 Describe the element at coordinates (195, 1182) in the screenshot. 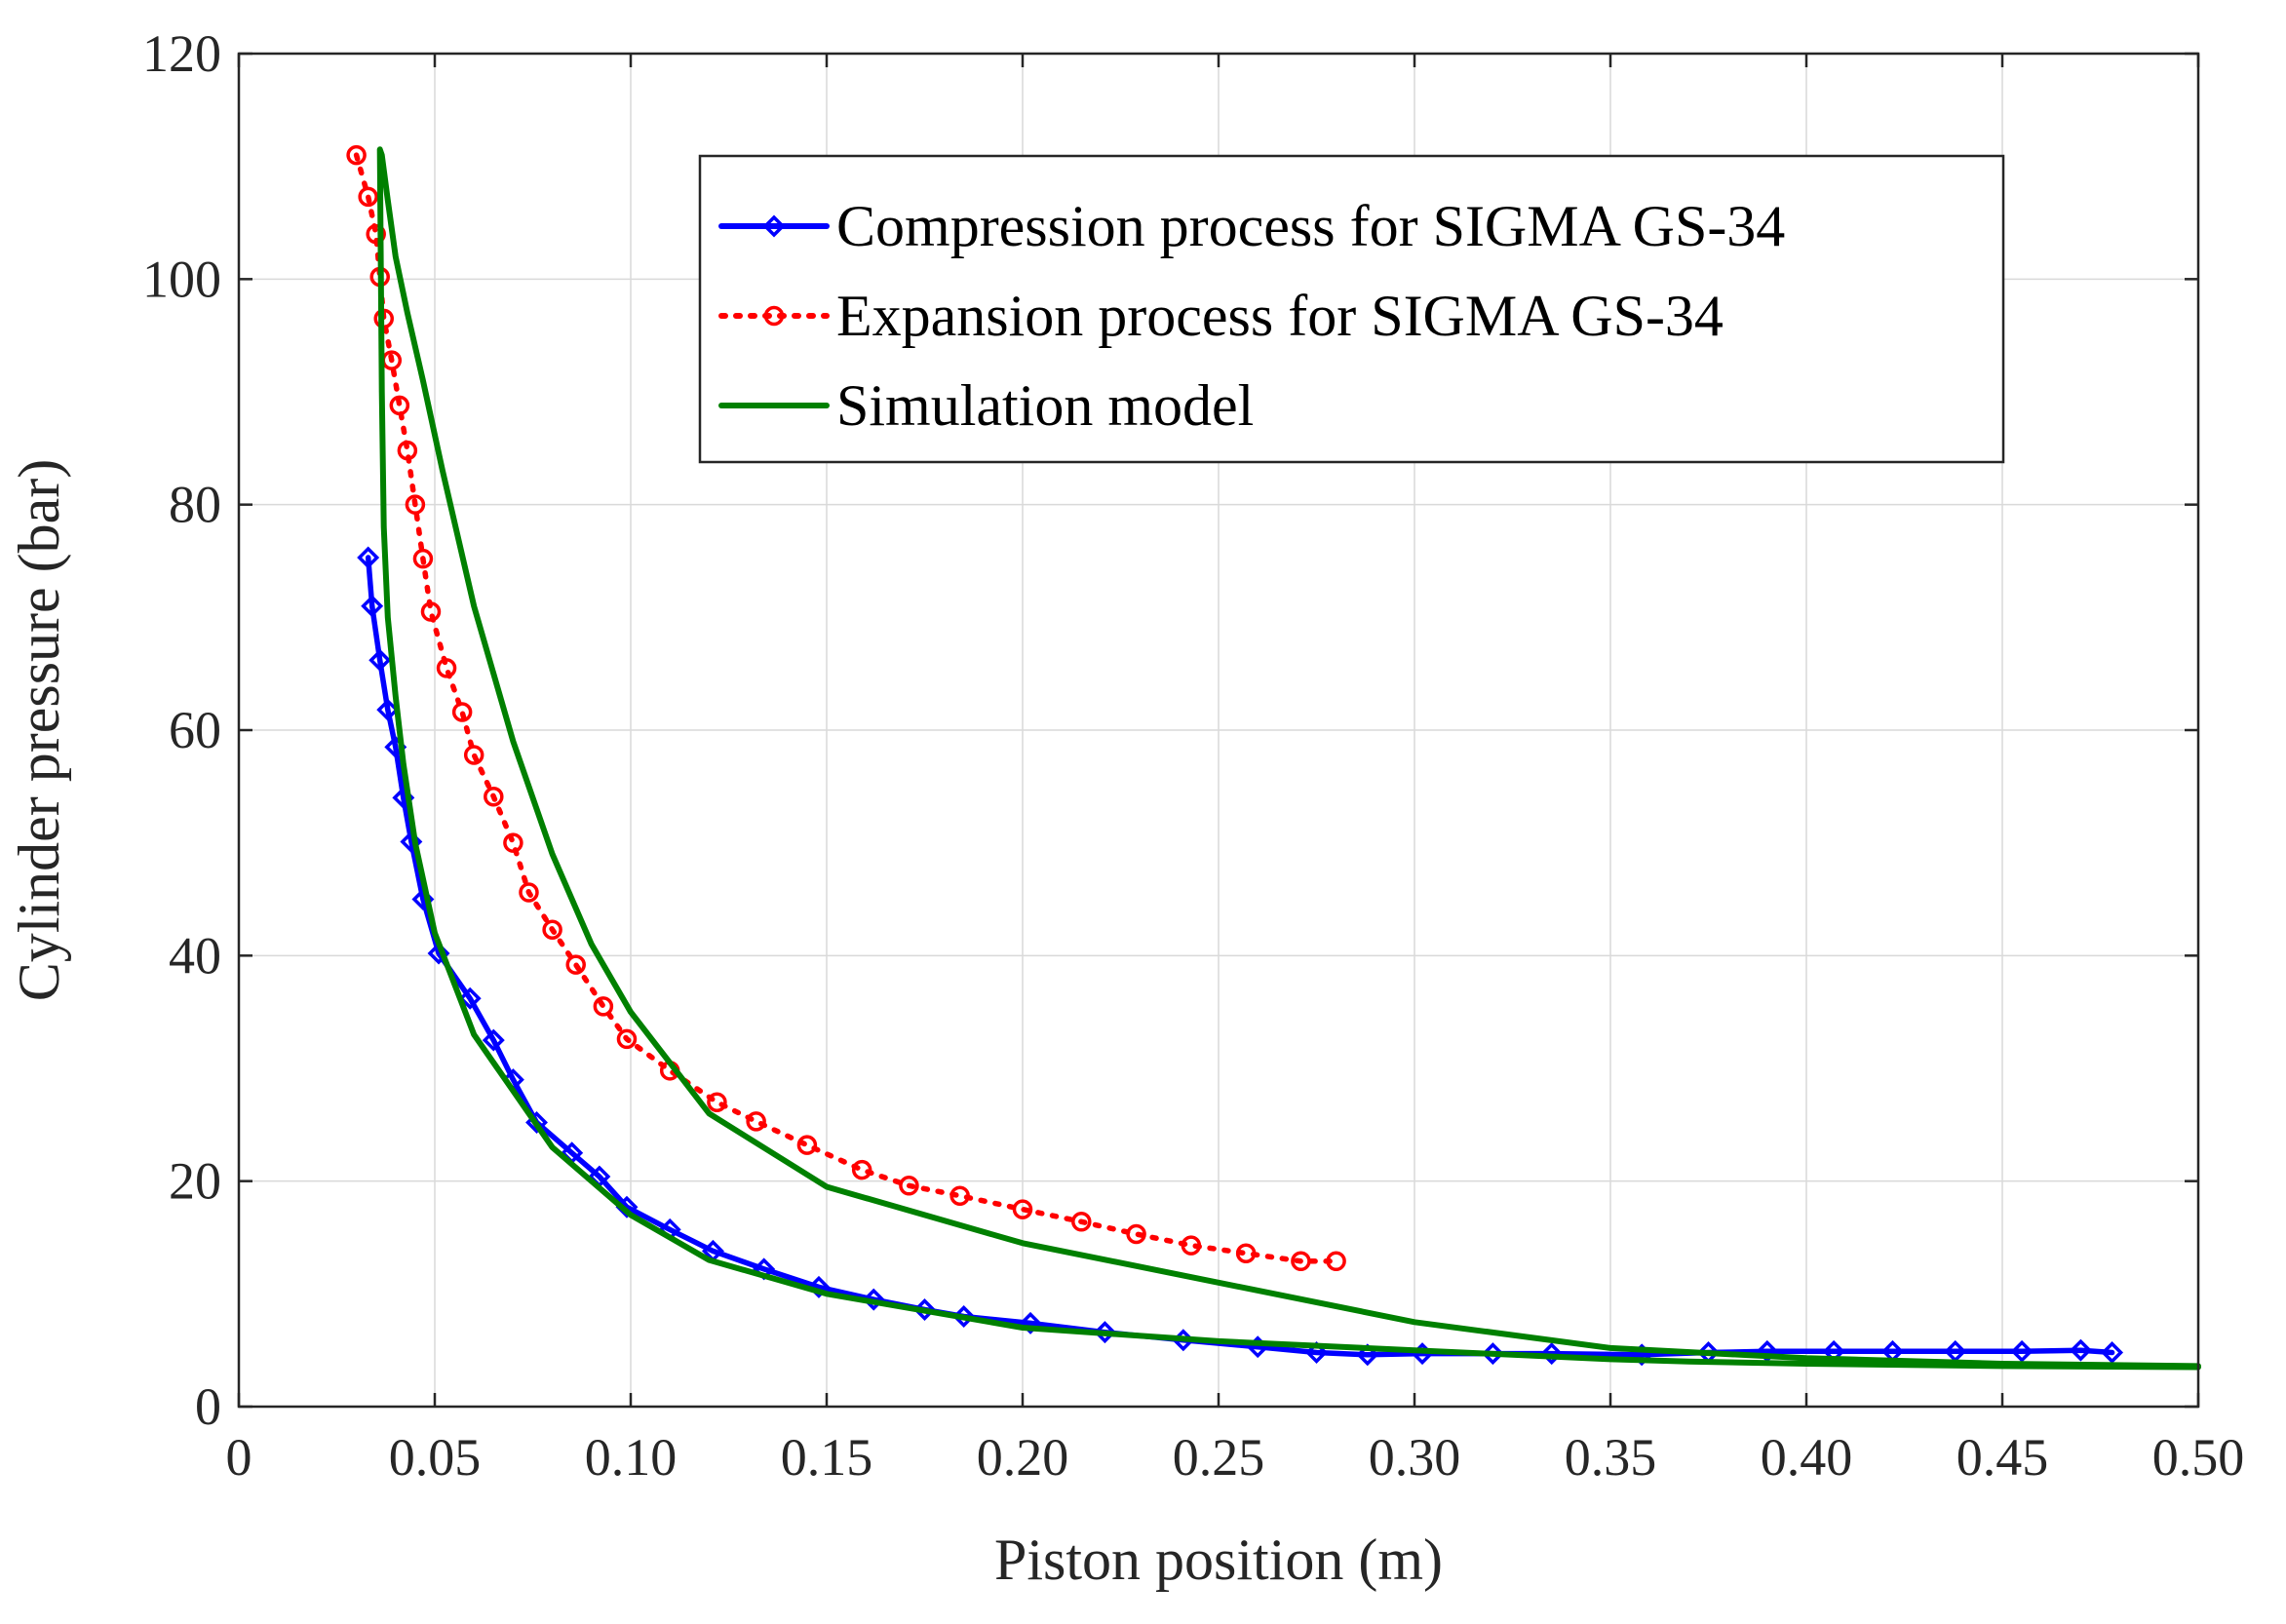

I see `y-tick-label: 20` at that location.